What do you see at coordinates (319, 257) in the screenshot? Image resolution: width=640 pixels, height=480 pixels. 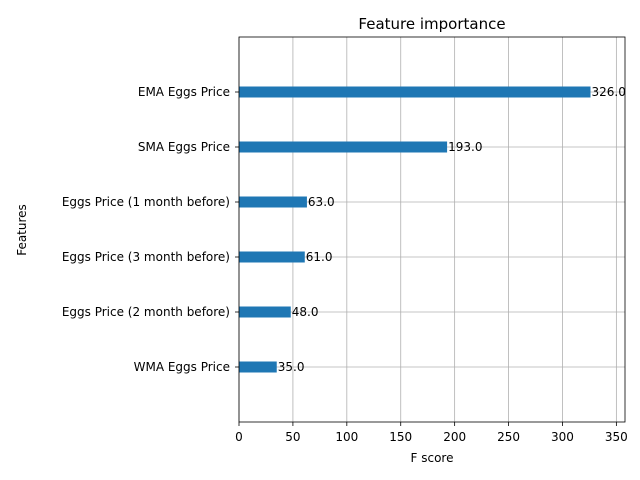 I see `bar-value-label: 61.0` at bounding box center [319, 257].